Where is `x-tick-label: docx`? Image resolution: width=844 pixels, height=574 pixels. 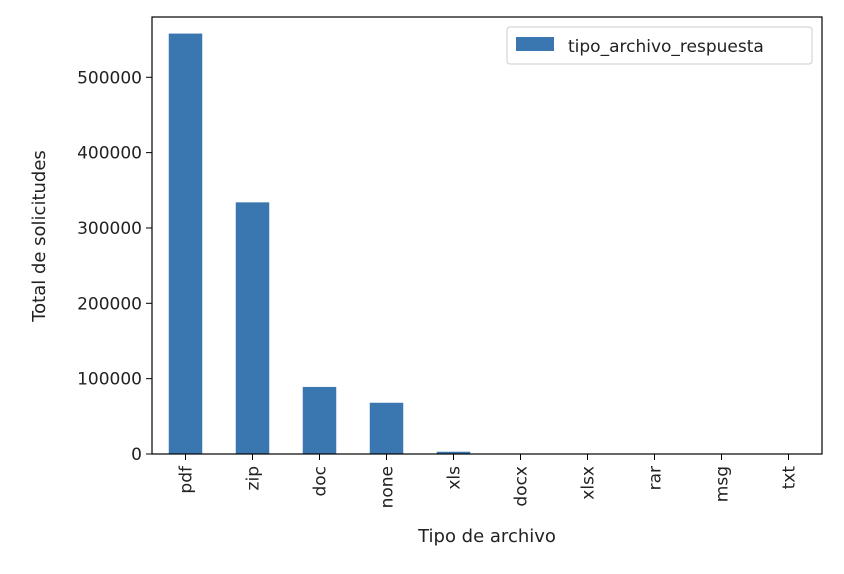 x-tick-label: docx is located at coordinates (522, 486).